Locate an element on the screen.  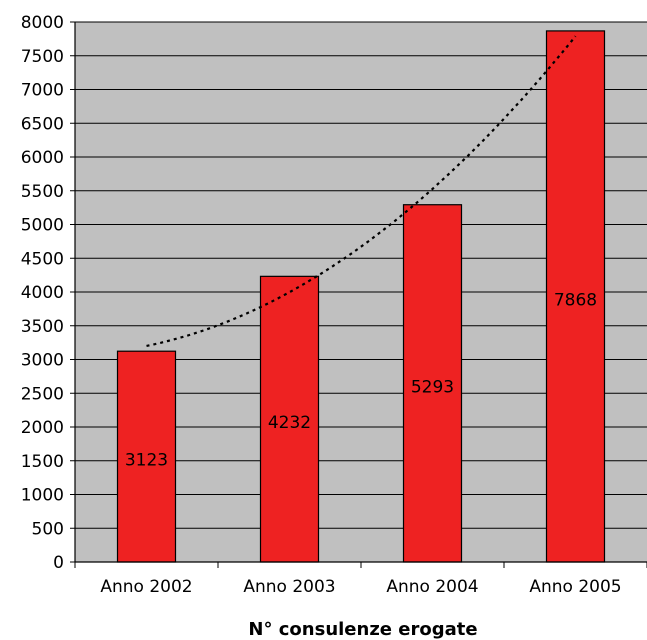
y-tick-label: 5500 is located at coordinates (42, 192).